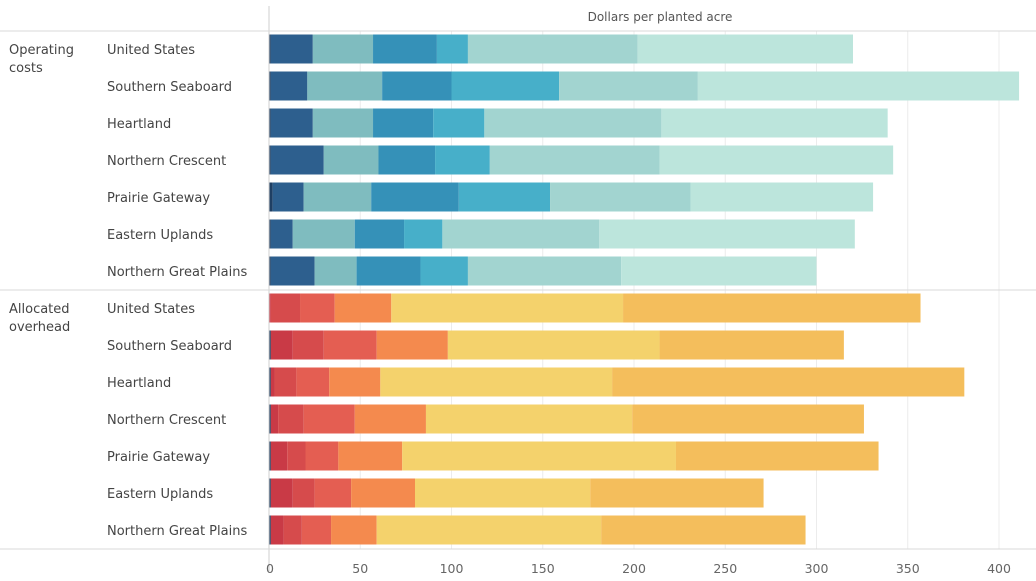 This screenshot has width=1036, height=581. I want to click on x-tick-label: 250, so click(725, 568).